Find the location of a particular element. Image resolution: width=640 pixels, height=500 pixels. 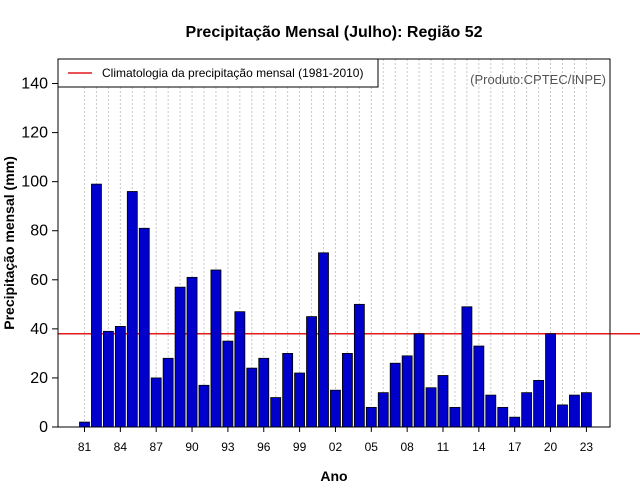

x-tick-label: 84 is located at coordinates (121, 447).